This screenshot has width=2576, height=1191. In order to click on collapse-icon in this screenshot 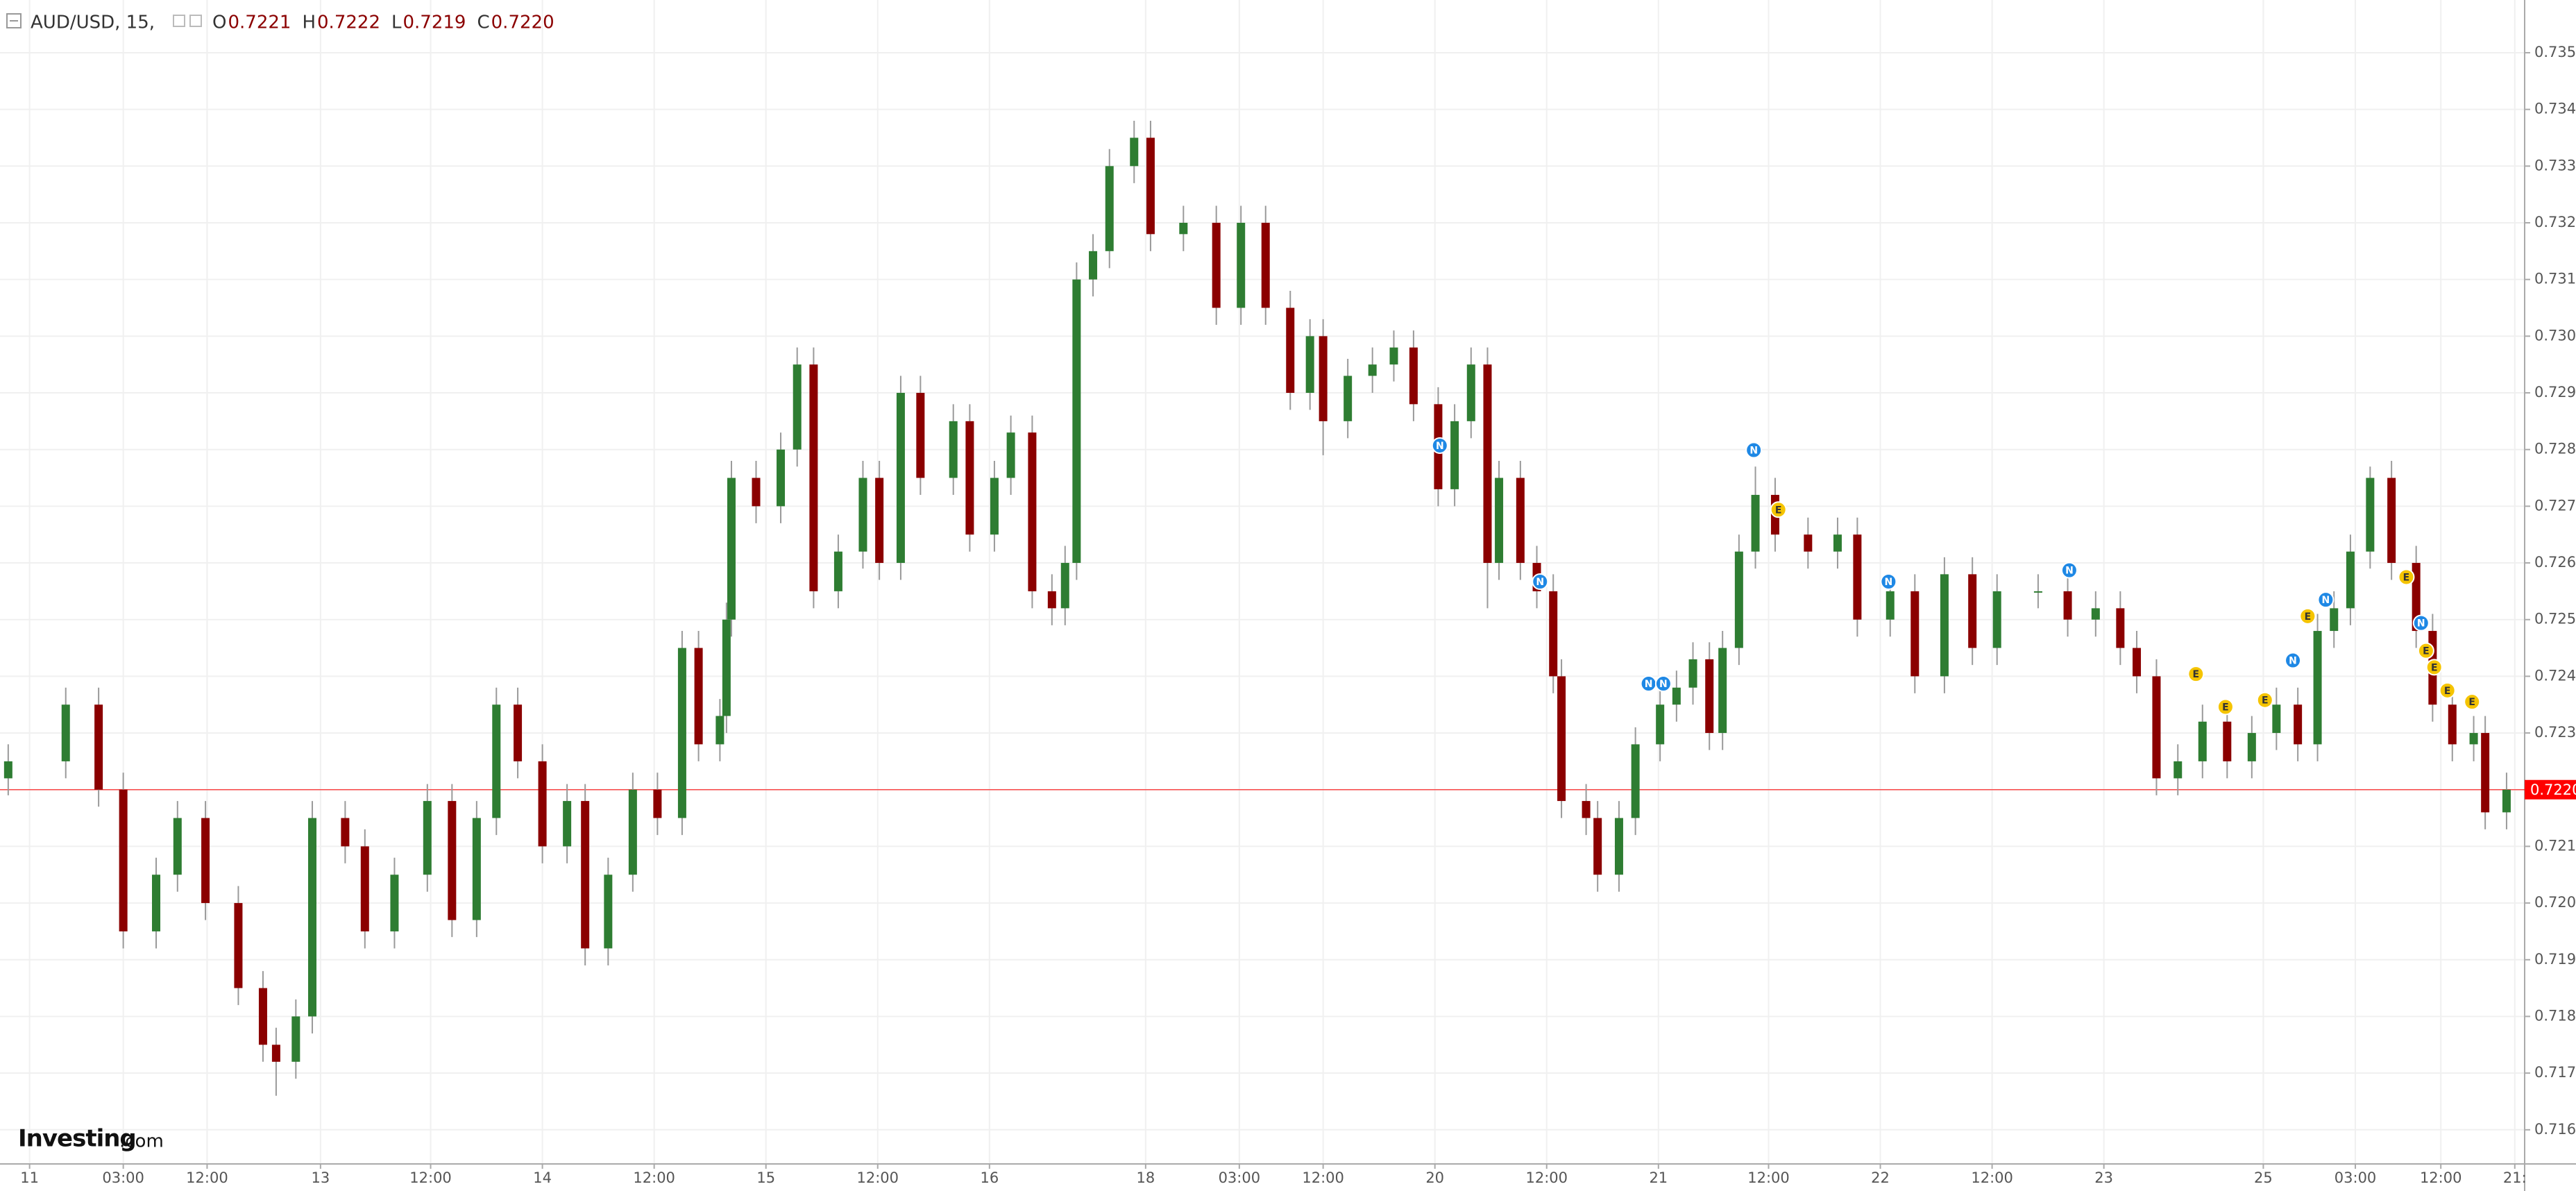, I will do `click(14, 20)`.